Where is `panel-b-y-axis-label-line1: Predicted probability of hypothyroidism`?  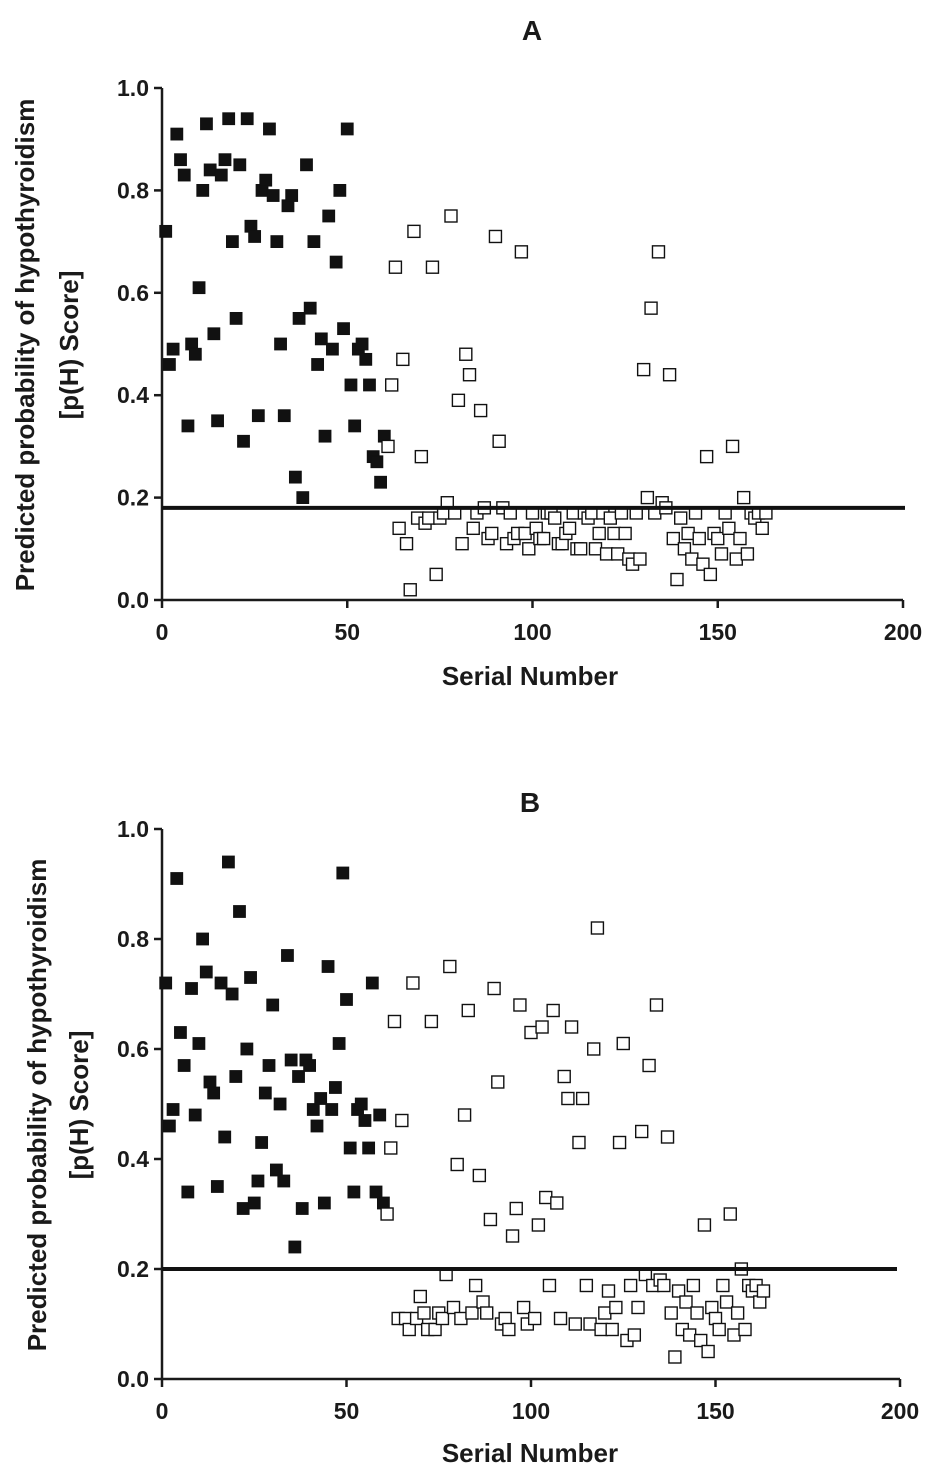 panel-b-y-axis-label-line1: Predicted probability of hypothyroidism is located at coordinates (37, 1105).